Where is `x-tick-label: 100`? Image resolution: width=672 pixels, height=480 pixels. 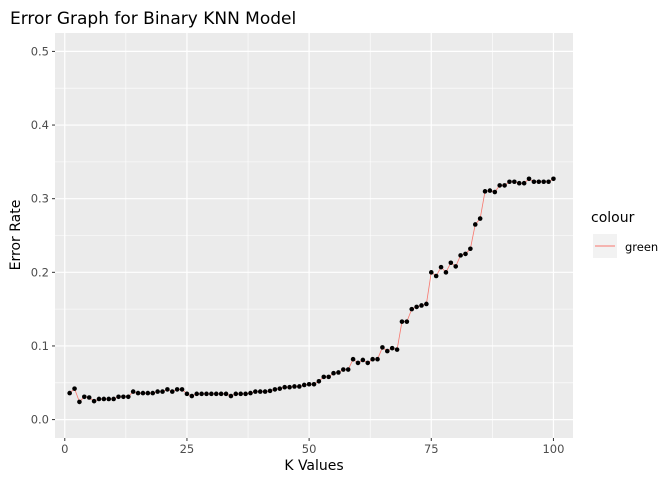 x-tick-label: 100 is located at coordinates (553, 449).